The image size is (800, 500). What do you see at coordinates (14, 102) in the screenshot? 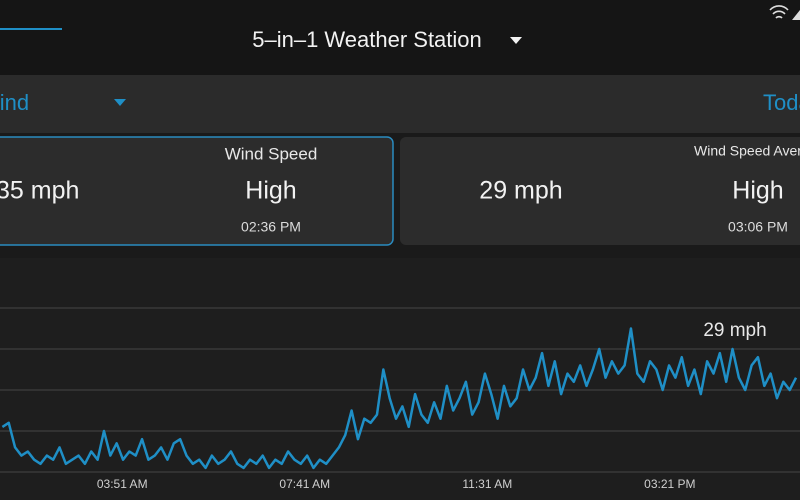
I see `sensor-selector: Wind` at bounding box center [14, 102].